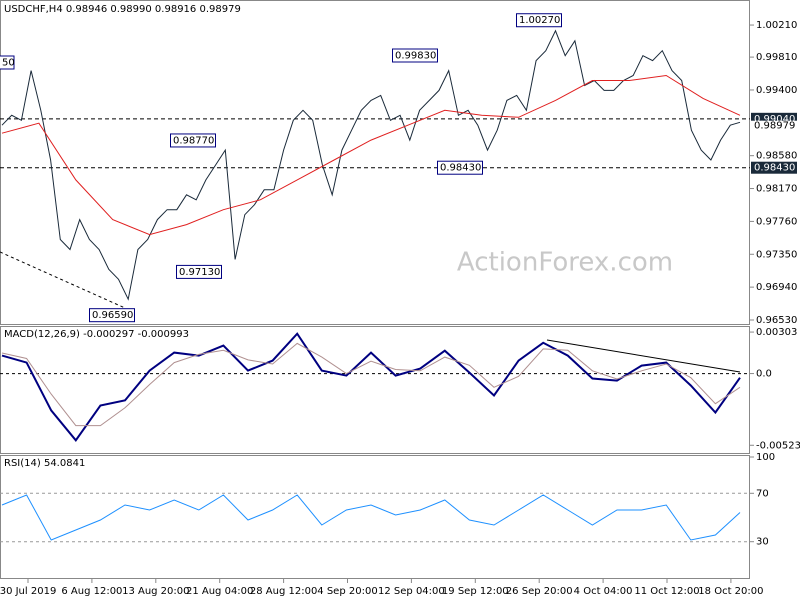 The width and height of the screenshot is (800, 600). Describe the element at coordinates (776, 90) in the screenshot. I see `y-tick-label: 0.99400` at that location.